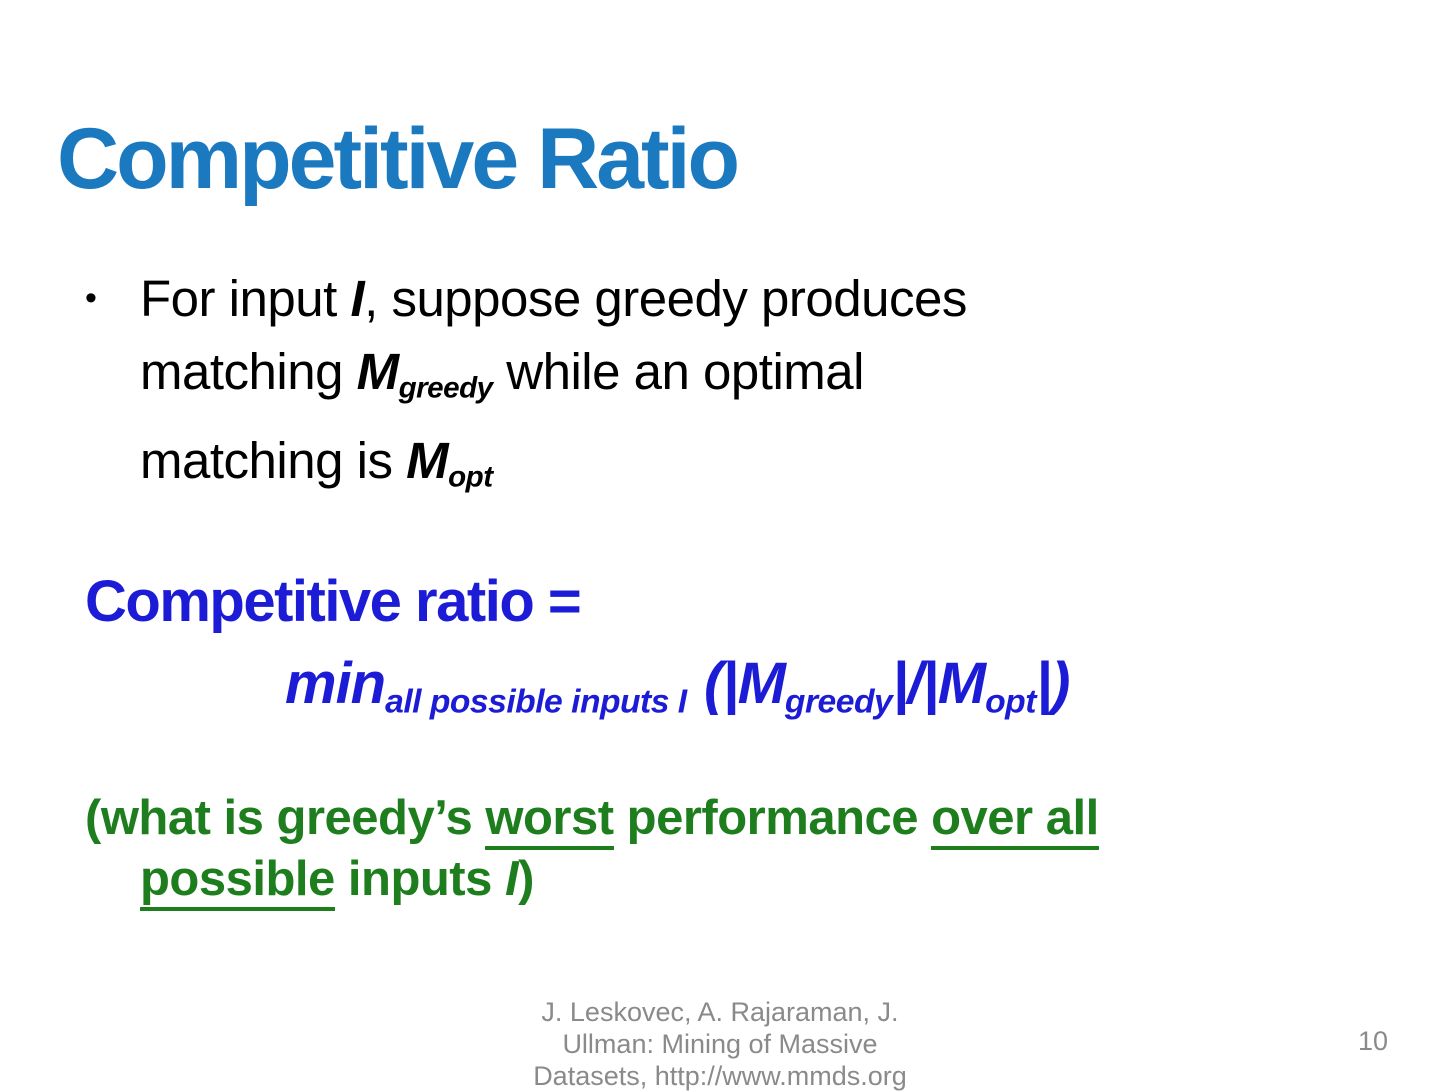  What do you see at coordinates (720, 1012) in the screenshot?
I see `citation-line-1: J. Leskovec, A. Rajaraman, J.` at bounding box center [720, 1012].